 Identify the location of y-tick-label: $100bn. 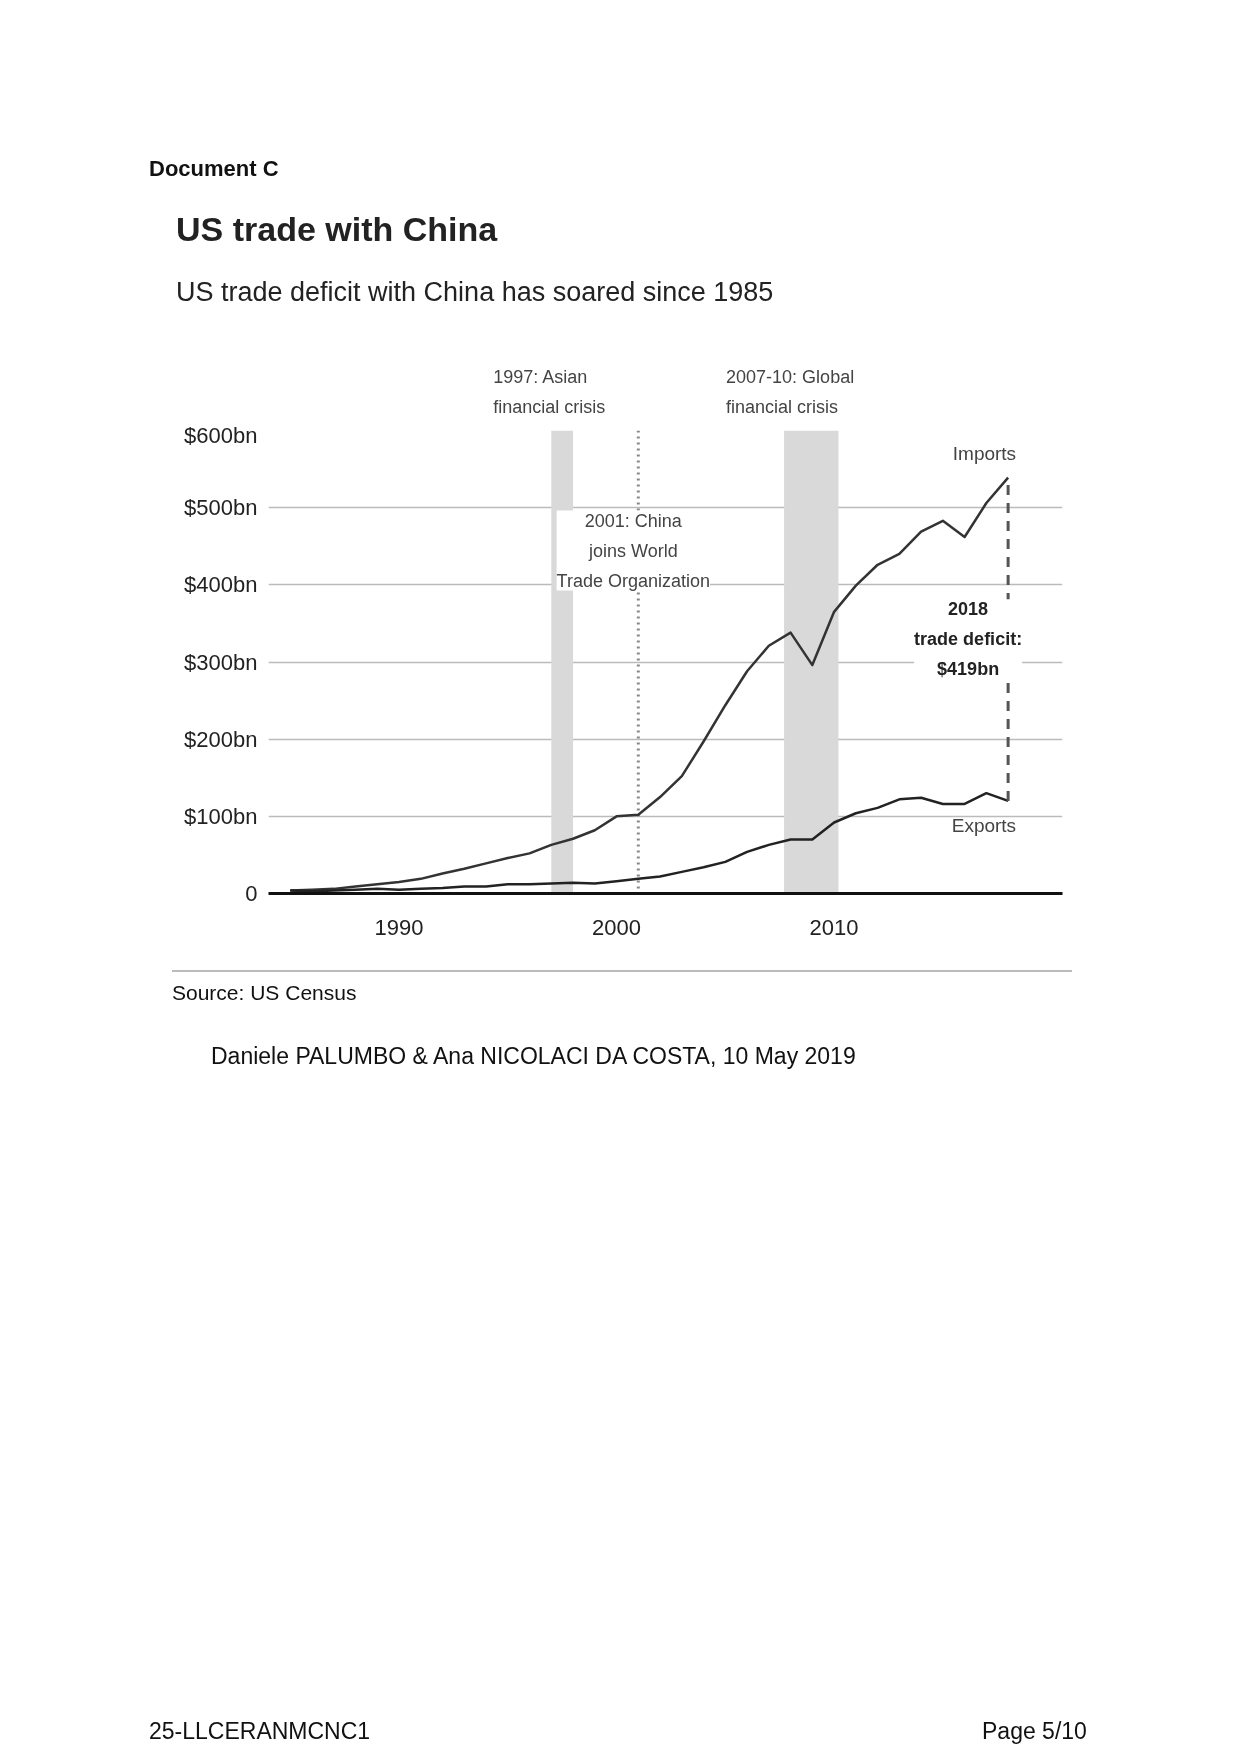
(221, 816).